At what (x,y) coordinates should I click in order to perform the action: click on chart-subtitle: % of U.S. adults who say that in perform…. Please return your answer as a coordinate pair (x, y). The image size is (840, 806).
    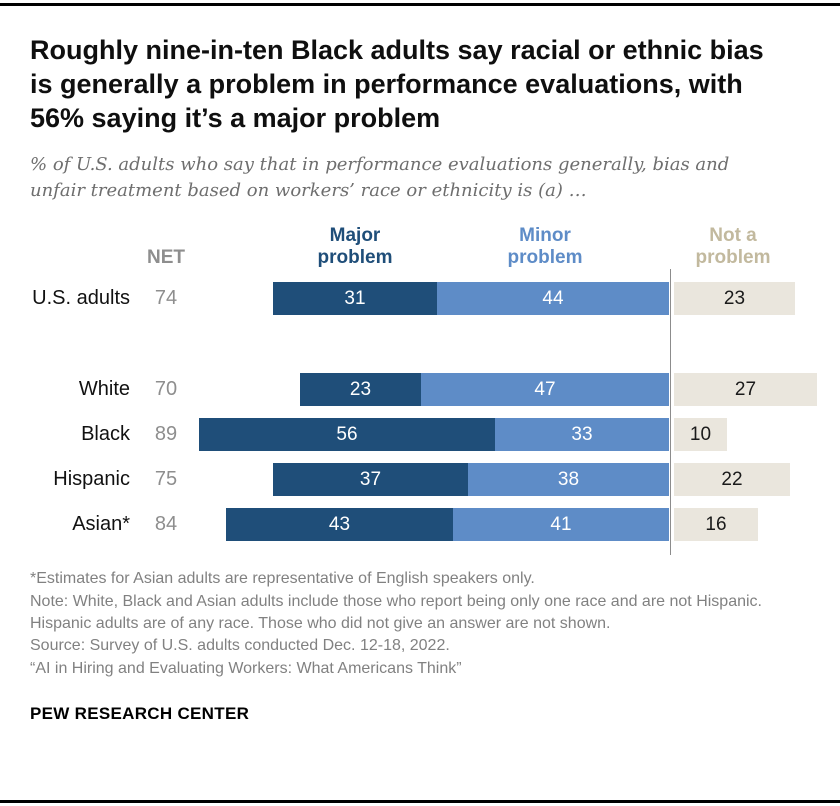
    Looking at the image, I should click on (380, 177).